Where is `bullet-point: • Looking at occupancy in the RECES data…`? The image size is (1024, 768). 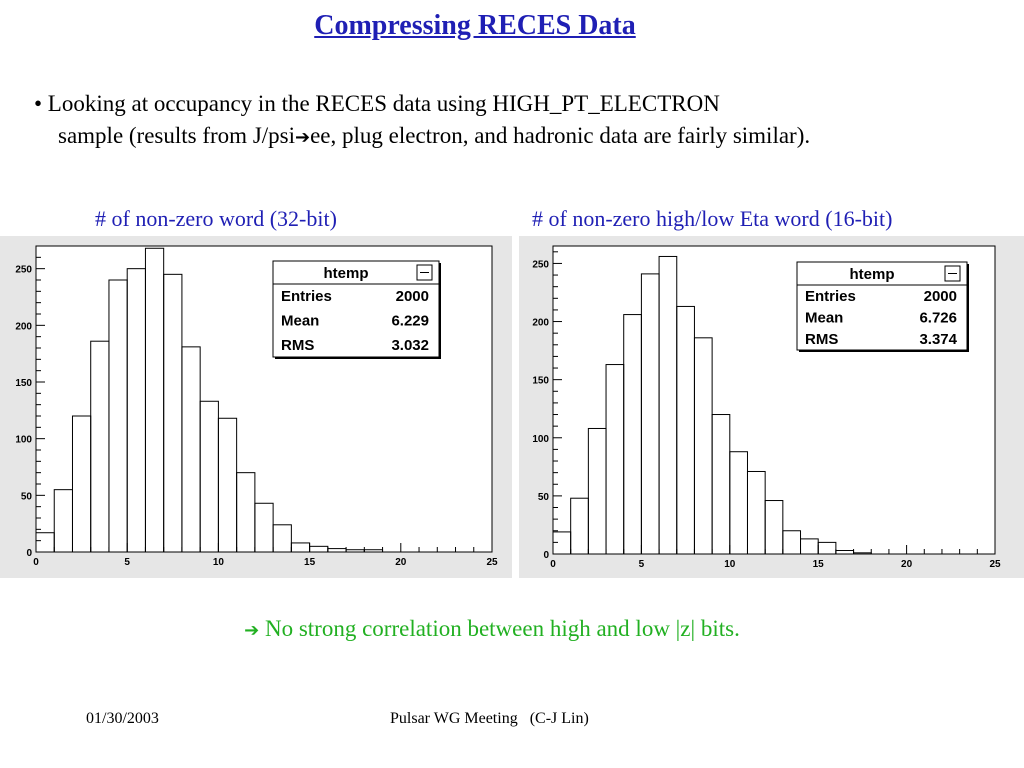
bullet-point: • Looking at occupancy in the RECES data… is located at coordinates (524, 121).